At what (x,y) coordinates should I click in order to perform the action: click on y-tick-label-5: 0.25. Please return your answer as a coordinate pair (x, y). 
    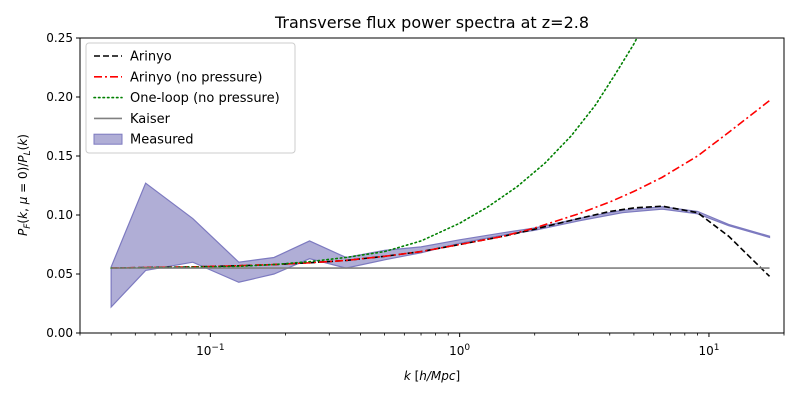
    Looking at the image, I should click on (59, 38).